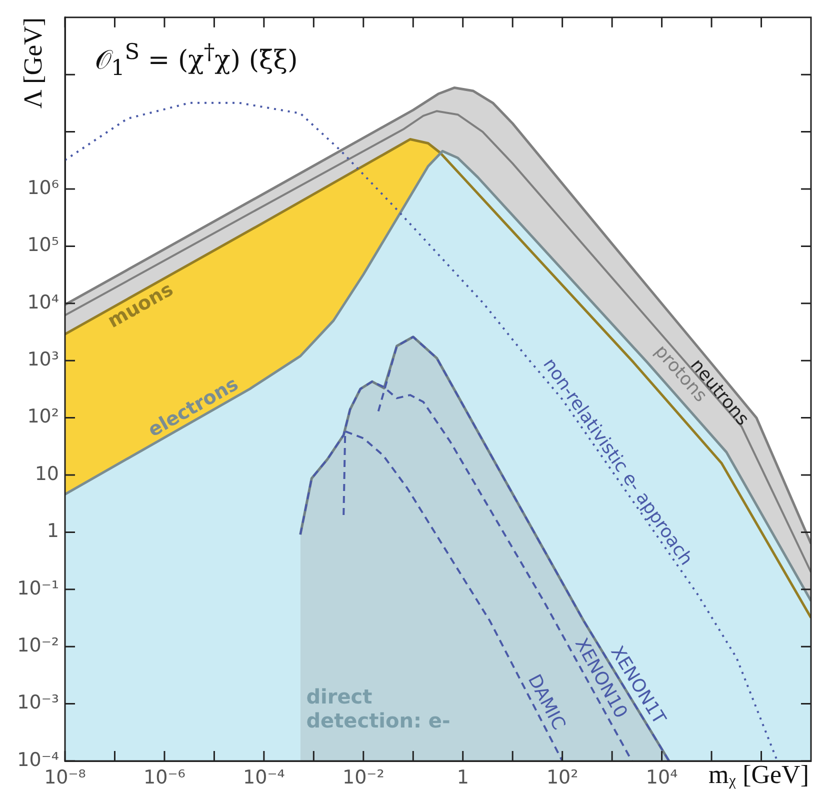 The width and height of the screenshot is (813, 797). Describe the element at coordinates (43, 417) in the screenshot. I see `y-tick-label: 10²` at that location.